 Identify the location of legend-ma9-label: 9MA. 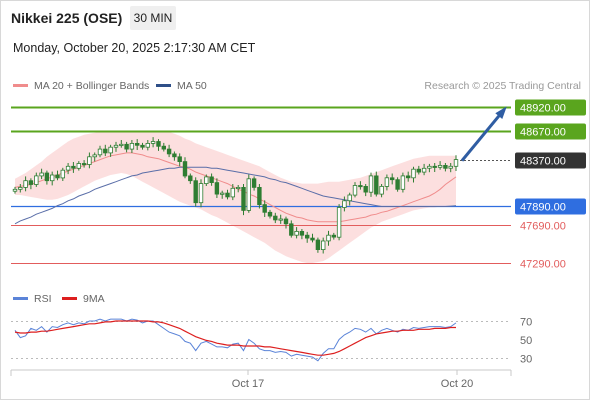
(94, 299).